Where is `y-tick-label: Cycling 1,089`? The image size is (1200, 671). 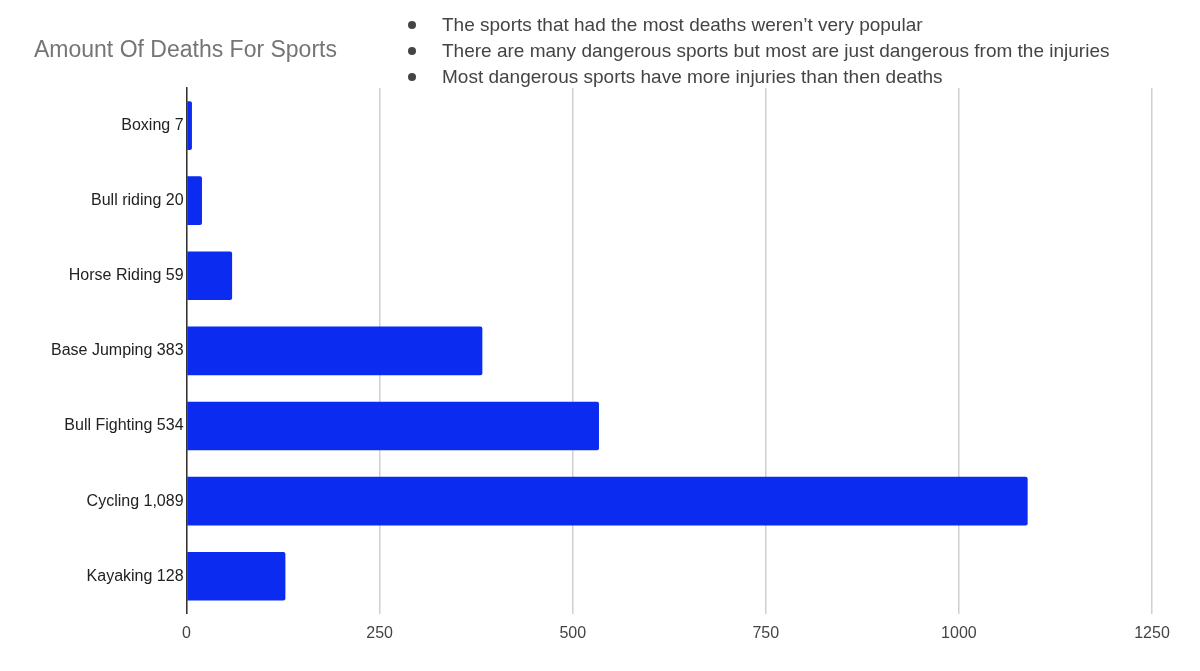 y-tick-label: Cycling 1,089 is located at coordinates (135, 500).